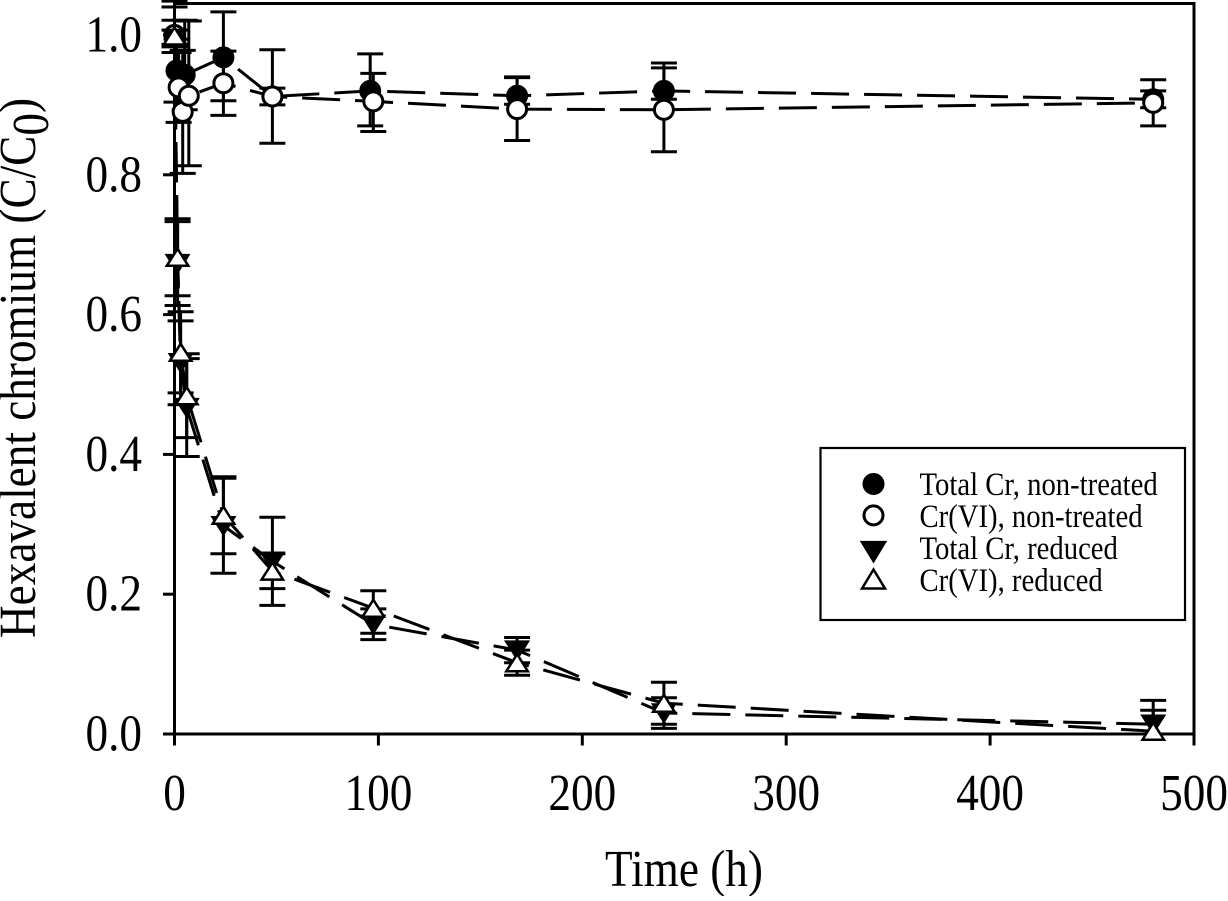  Describe the element at coordinates (1012, 579) in the screenshot. I see `svg-text: Cr(VI), reduced` at that location.